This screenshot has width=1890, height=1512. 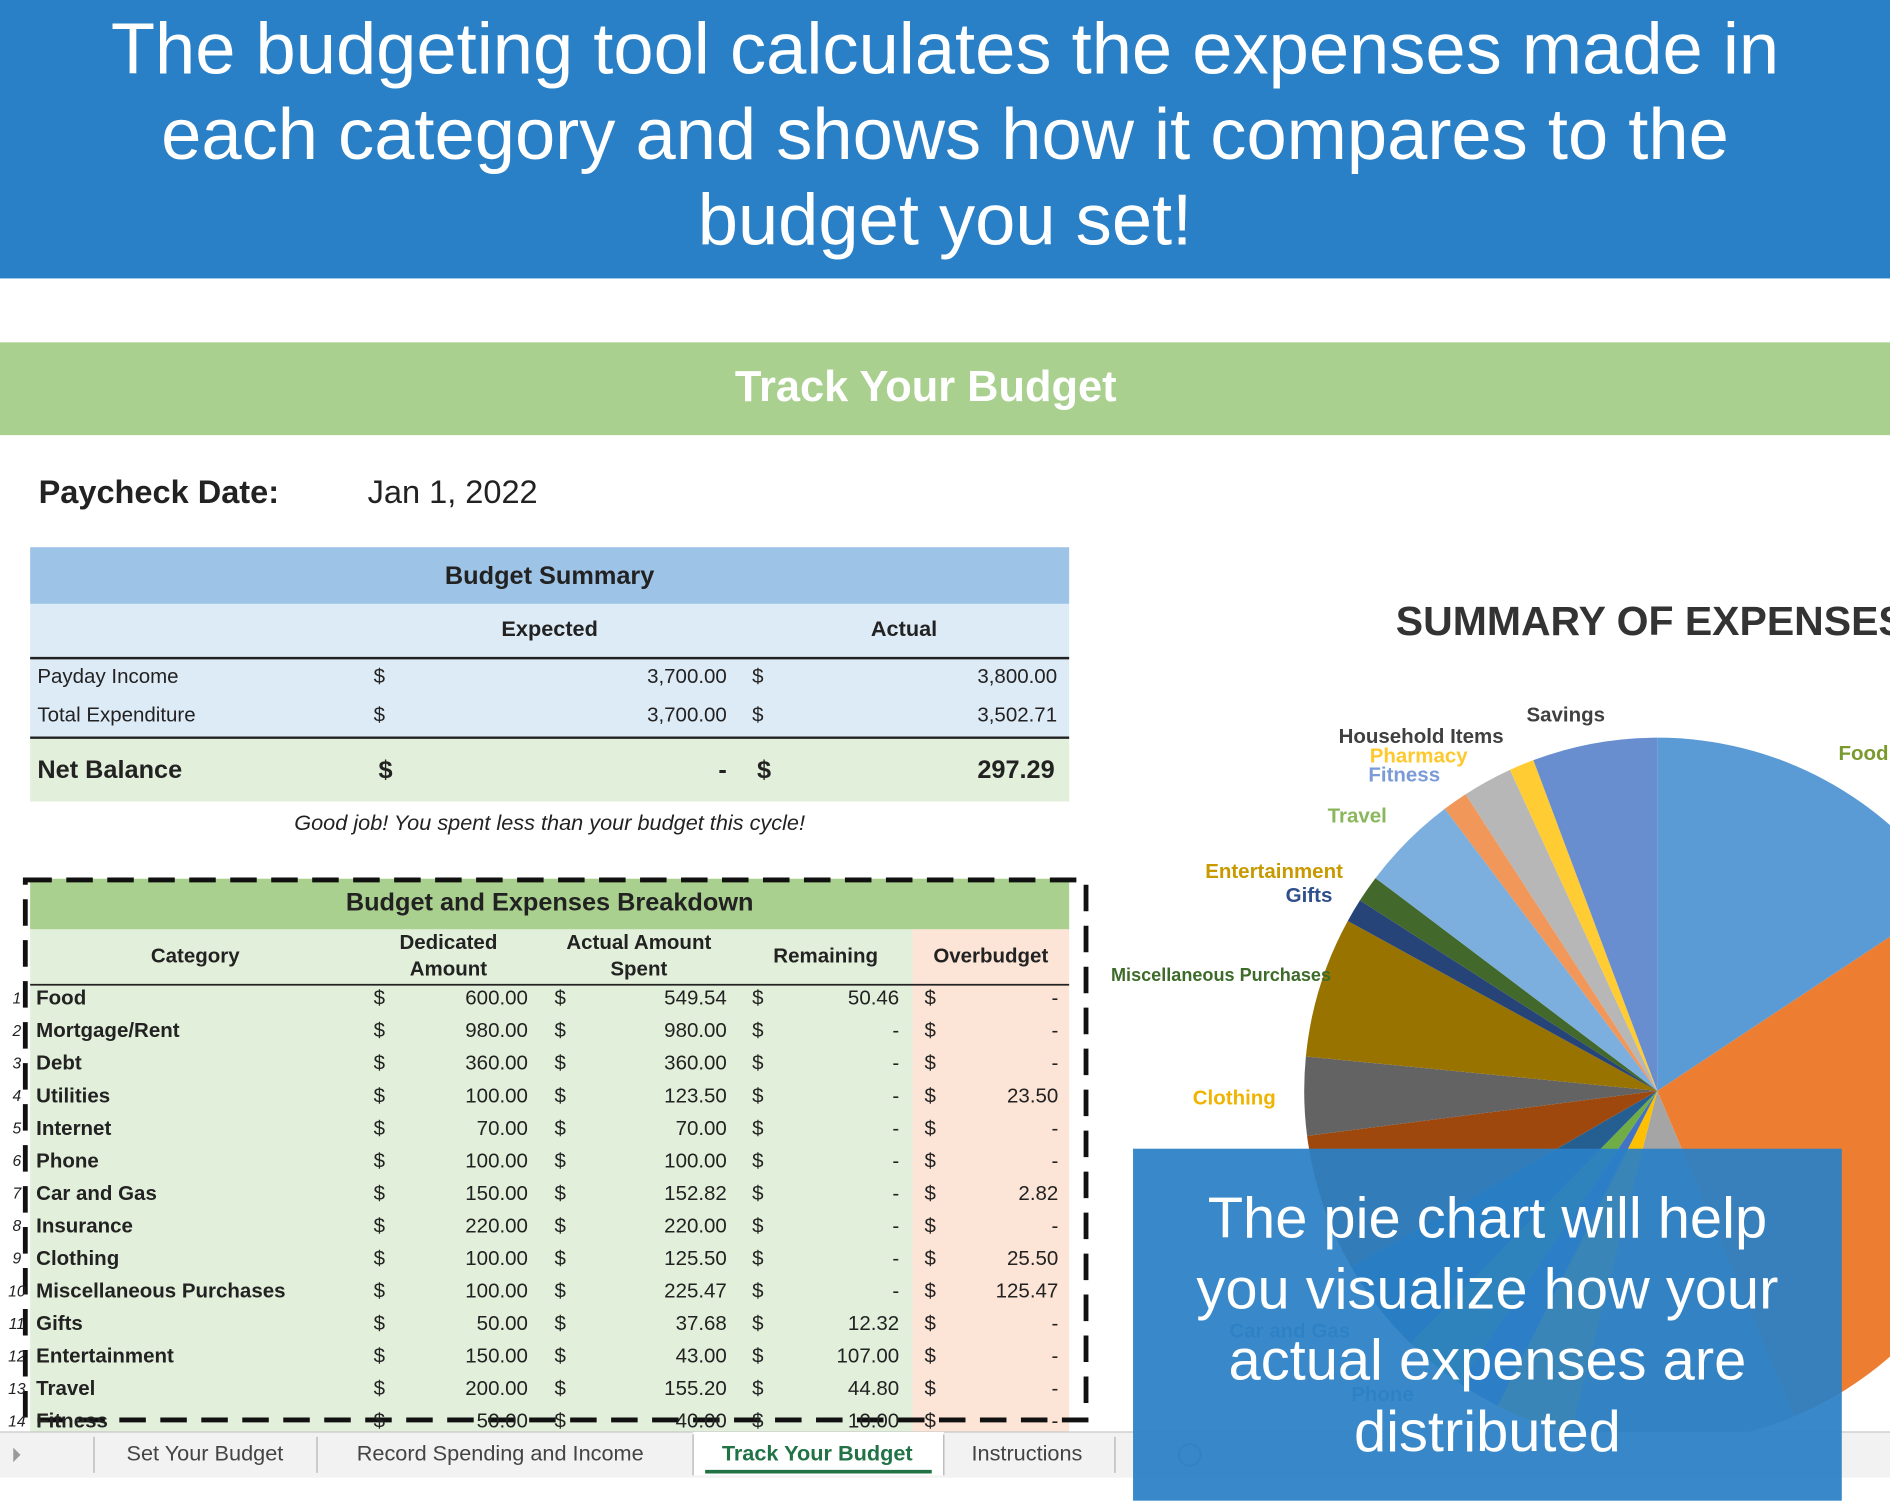 What do you see at coordinates (1032, 1258) in the screenshot?
I see `cell-value: 25.50` at bounding box center [1032, 1258].